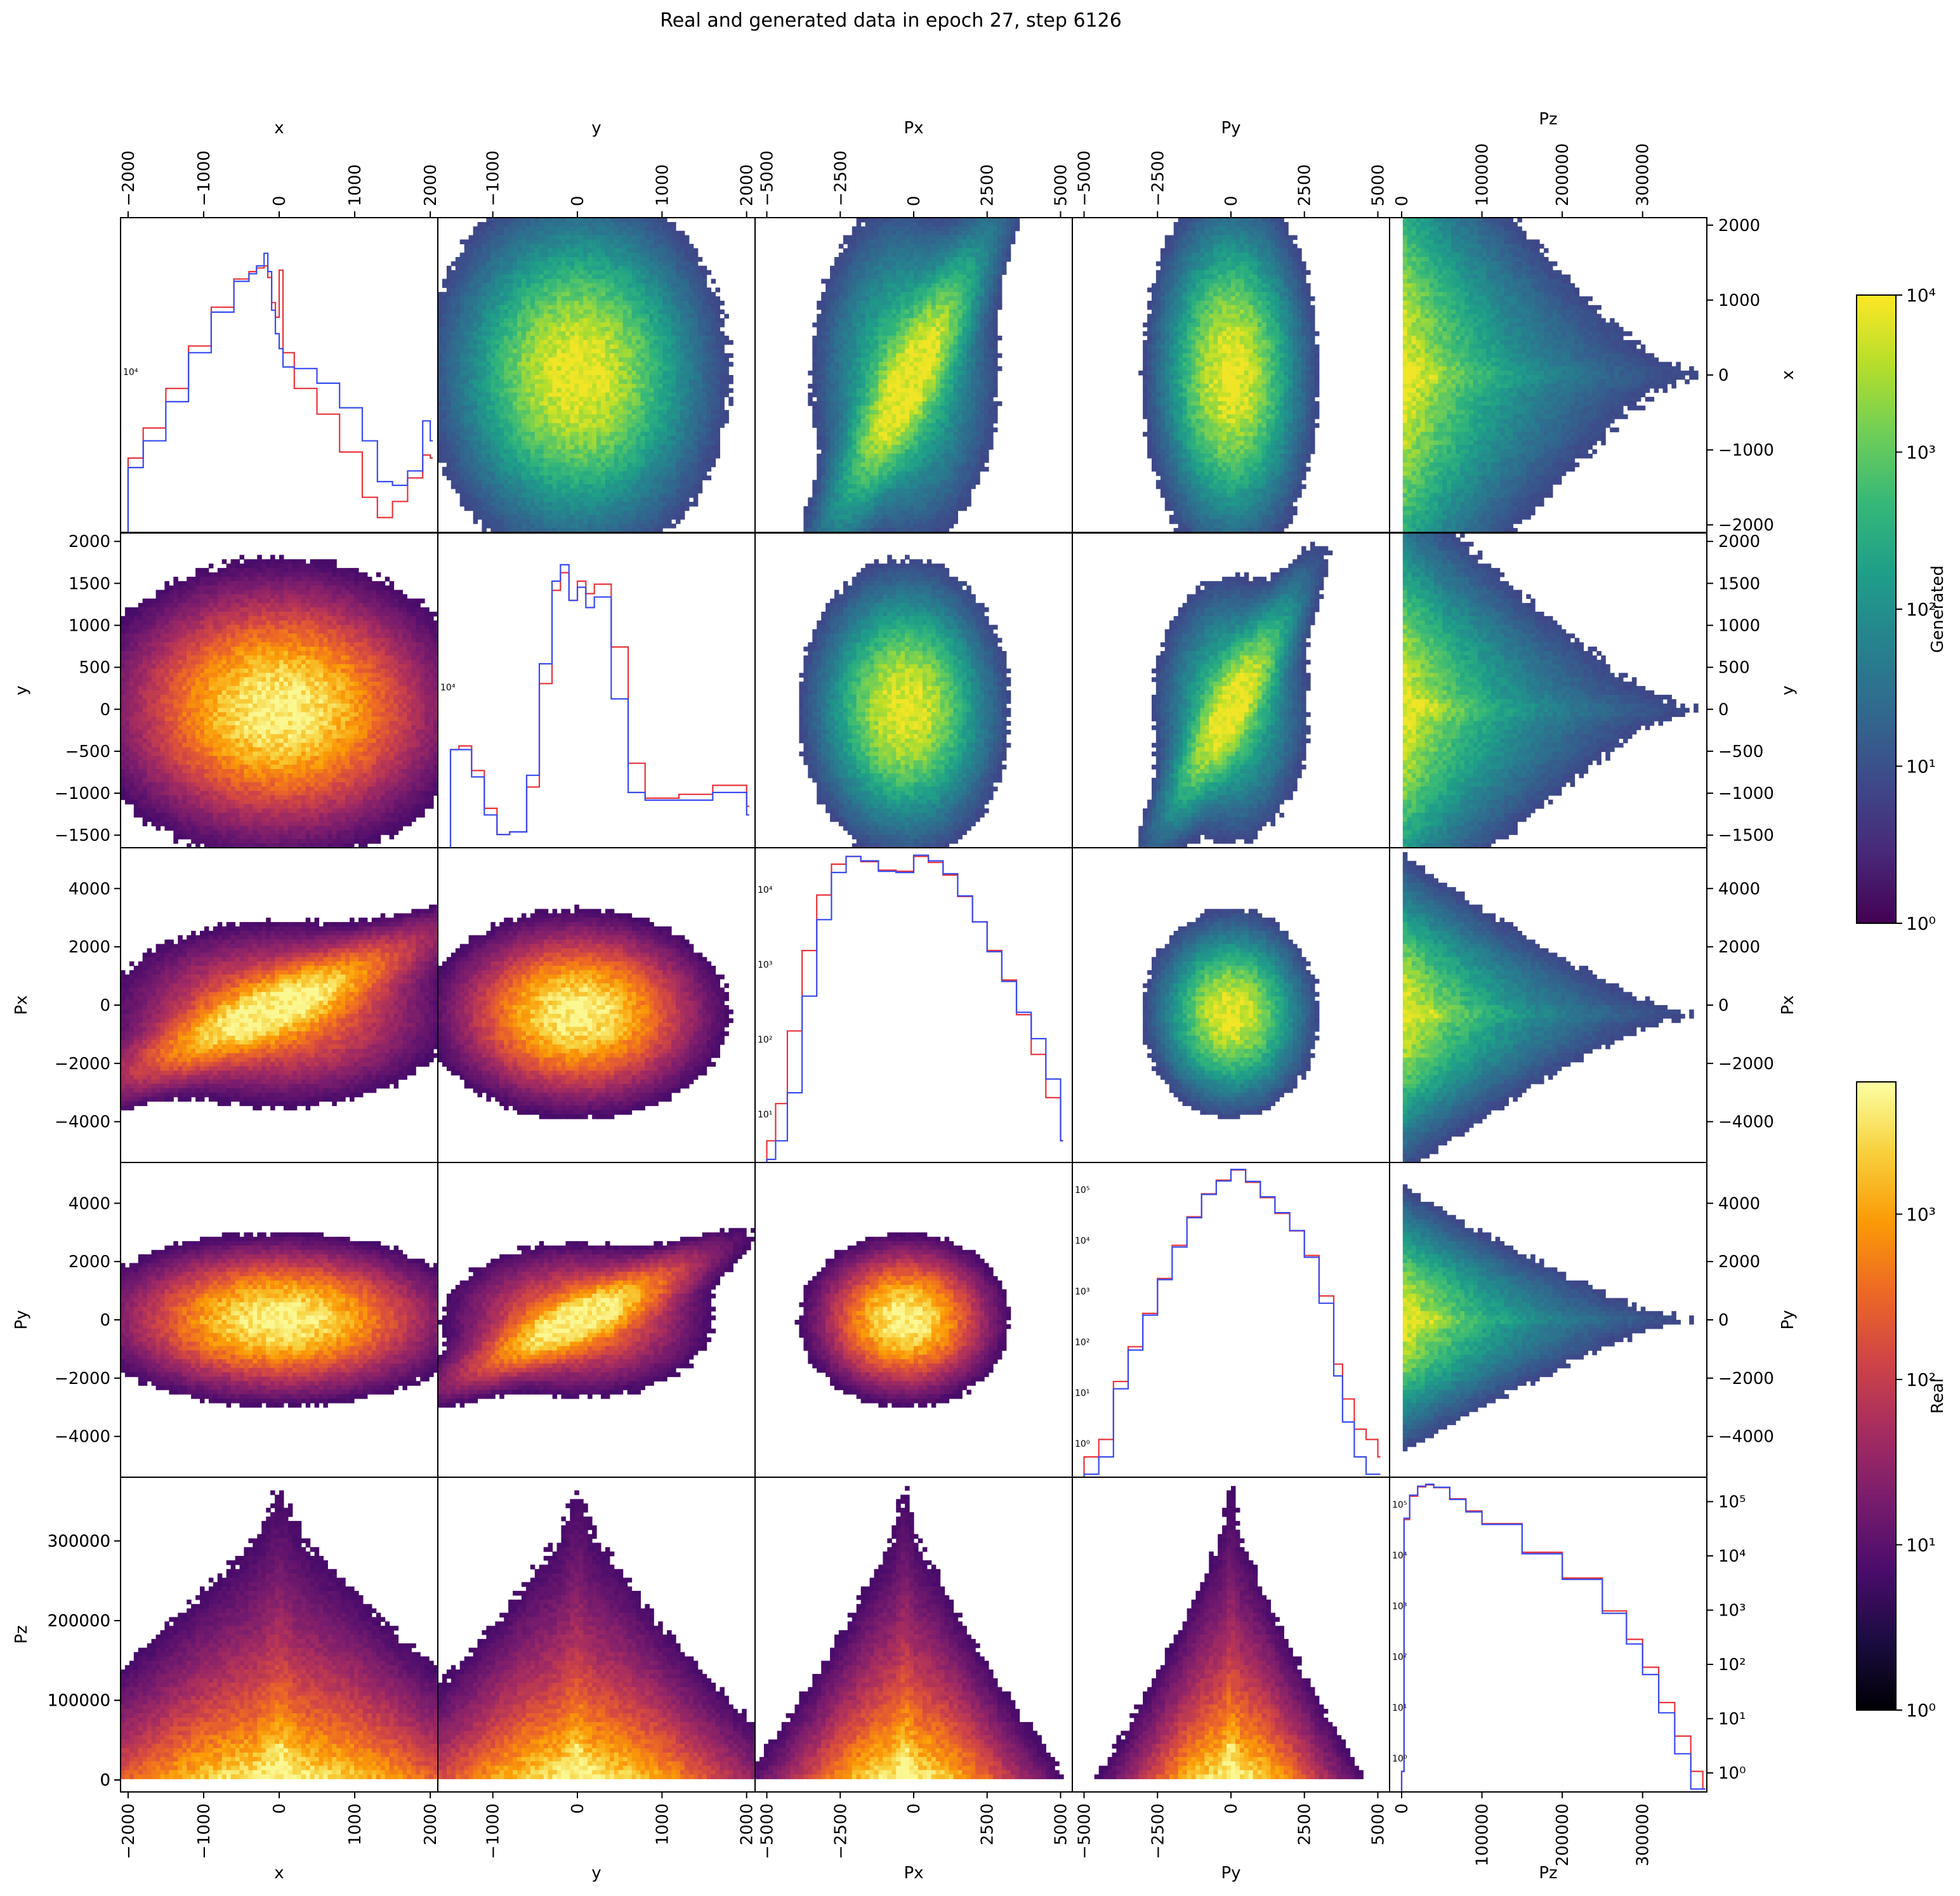 The image size is (1960, 1896). Describe the element at coordinates (914, 1873) in the screenshot. I see `bottom-axis-label-Px: Px` at that location.